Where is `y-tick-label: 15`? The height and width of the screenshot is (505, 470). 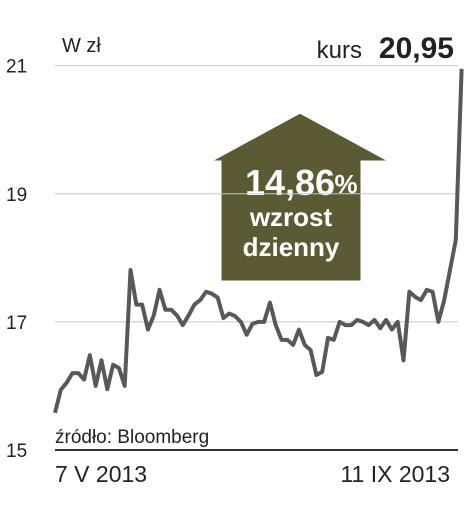 y-tick-label: 15 is located at coordinates (16, 451).